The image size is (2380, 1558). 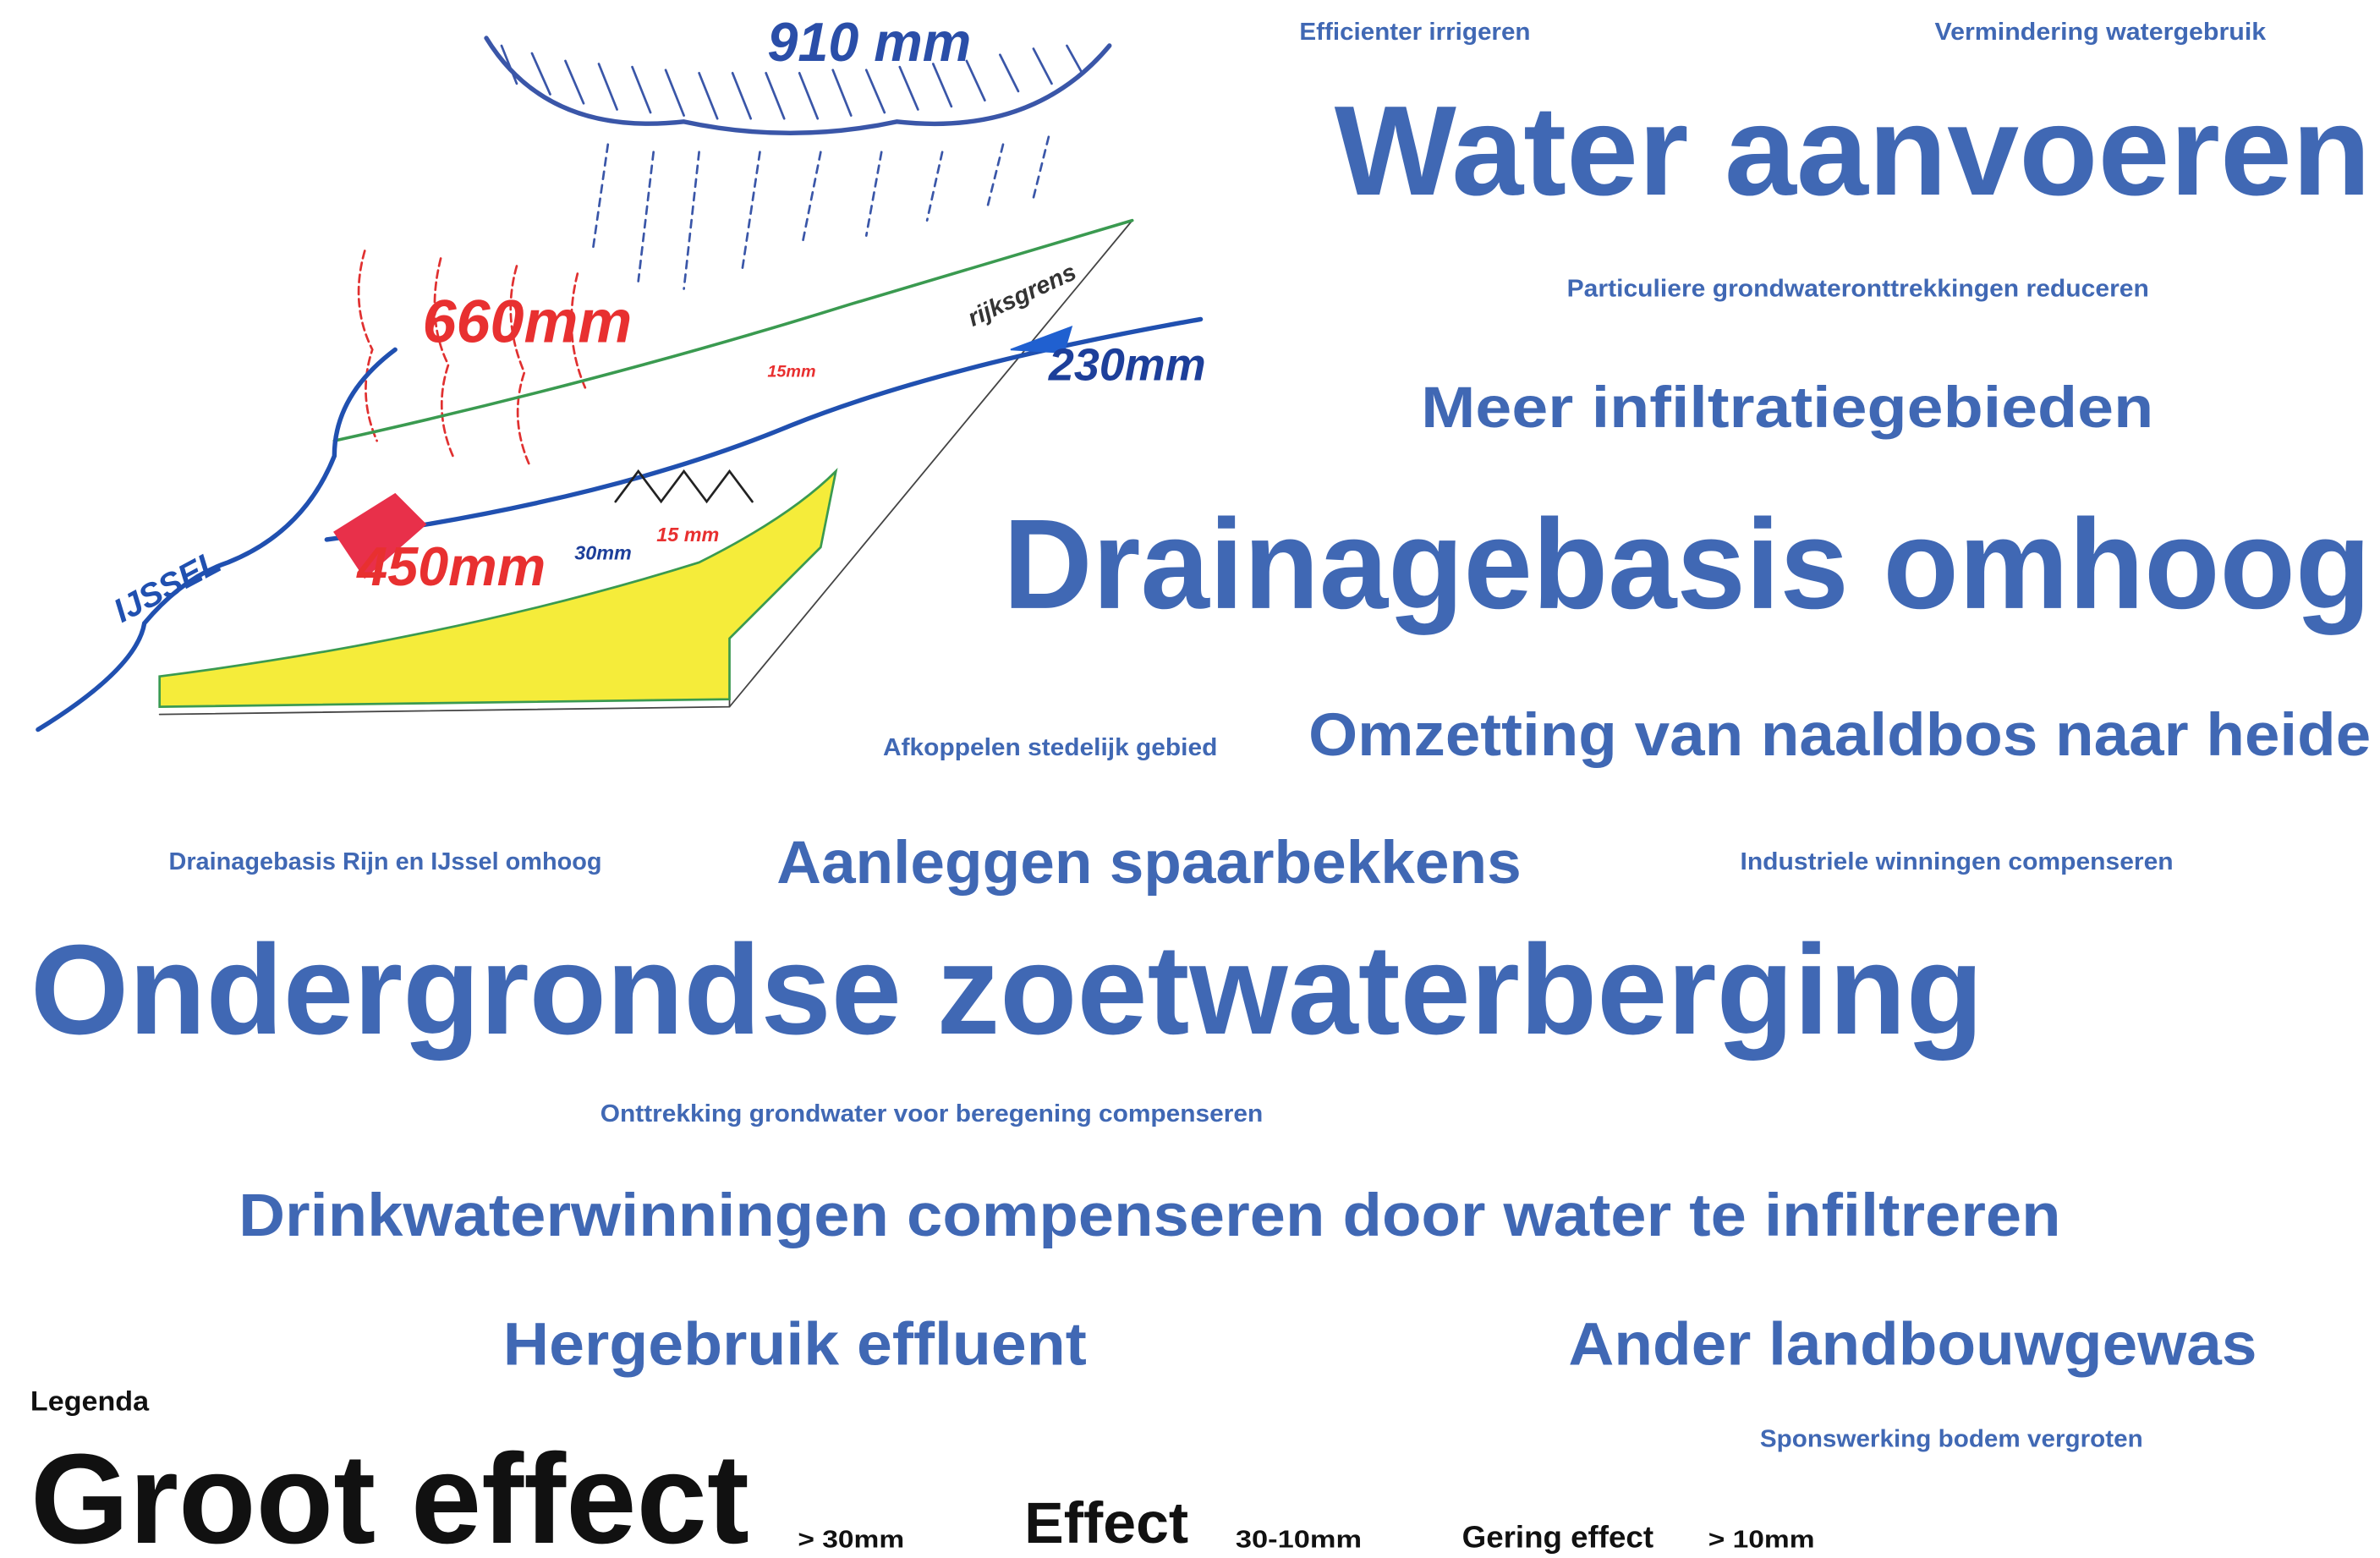 What do you see at coordinates (1912, 1345) in the screenshot?
I see `cloud-term: Ander landbouwgewas` at bounding box center [1912, 1345].